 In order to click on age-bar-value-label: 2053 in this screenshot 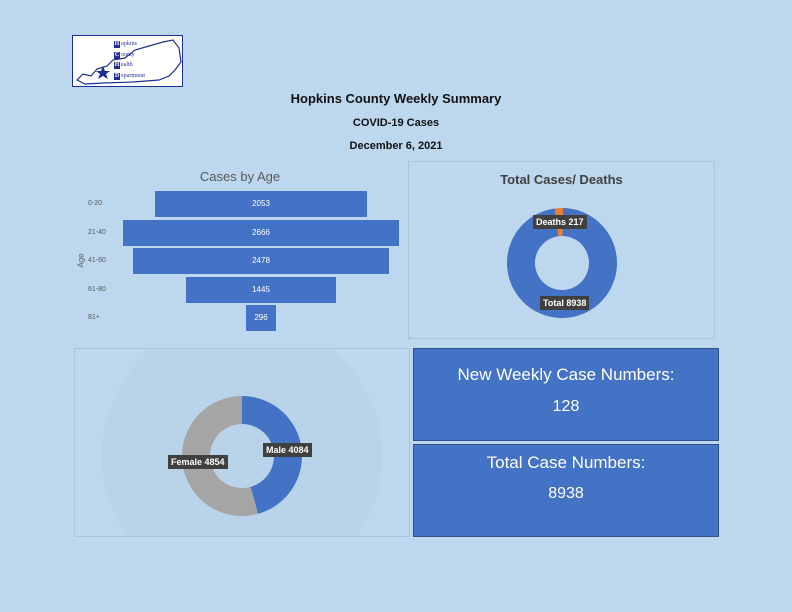, I will do `click(261, 203)`.